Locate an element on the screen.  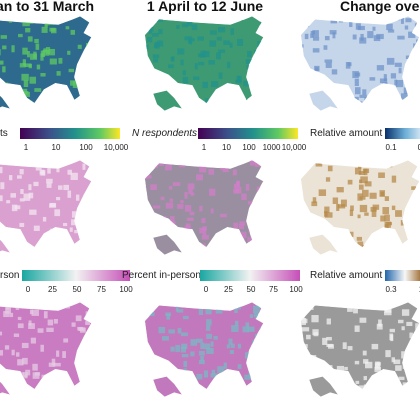
panel-title: 1 April to 12 June is located at coordinates (205, 7).